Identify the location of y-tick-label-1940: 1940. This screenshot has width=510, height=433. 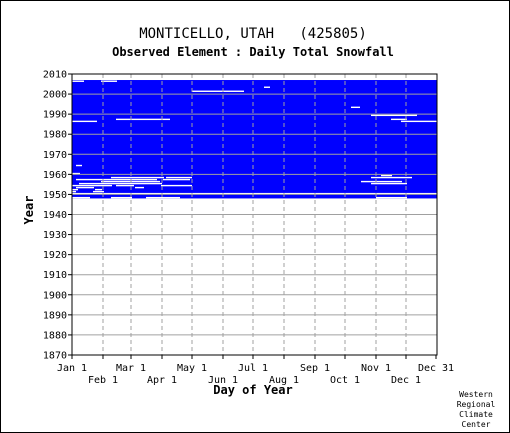
(55, 215).